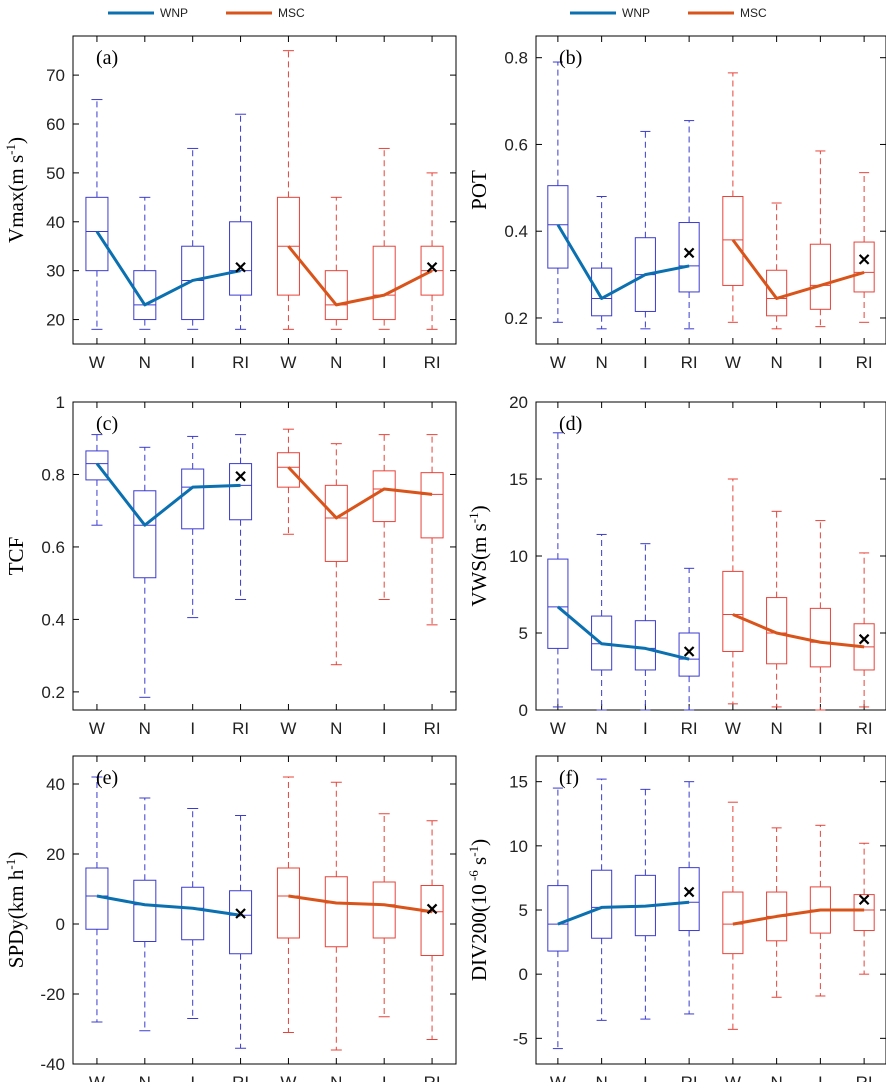 The height and width of the screenshot is (1082, 886). I want to click on median-trend-line-msc, so click(798, 917).